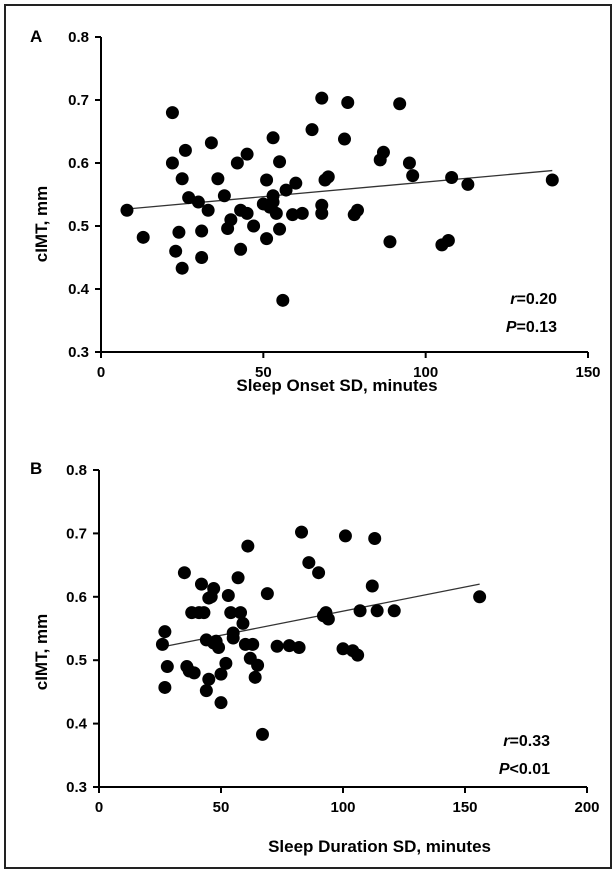  I want to click on y-tick-label-a: 0.7, so click(78, 100).